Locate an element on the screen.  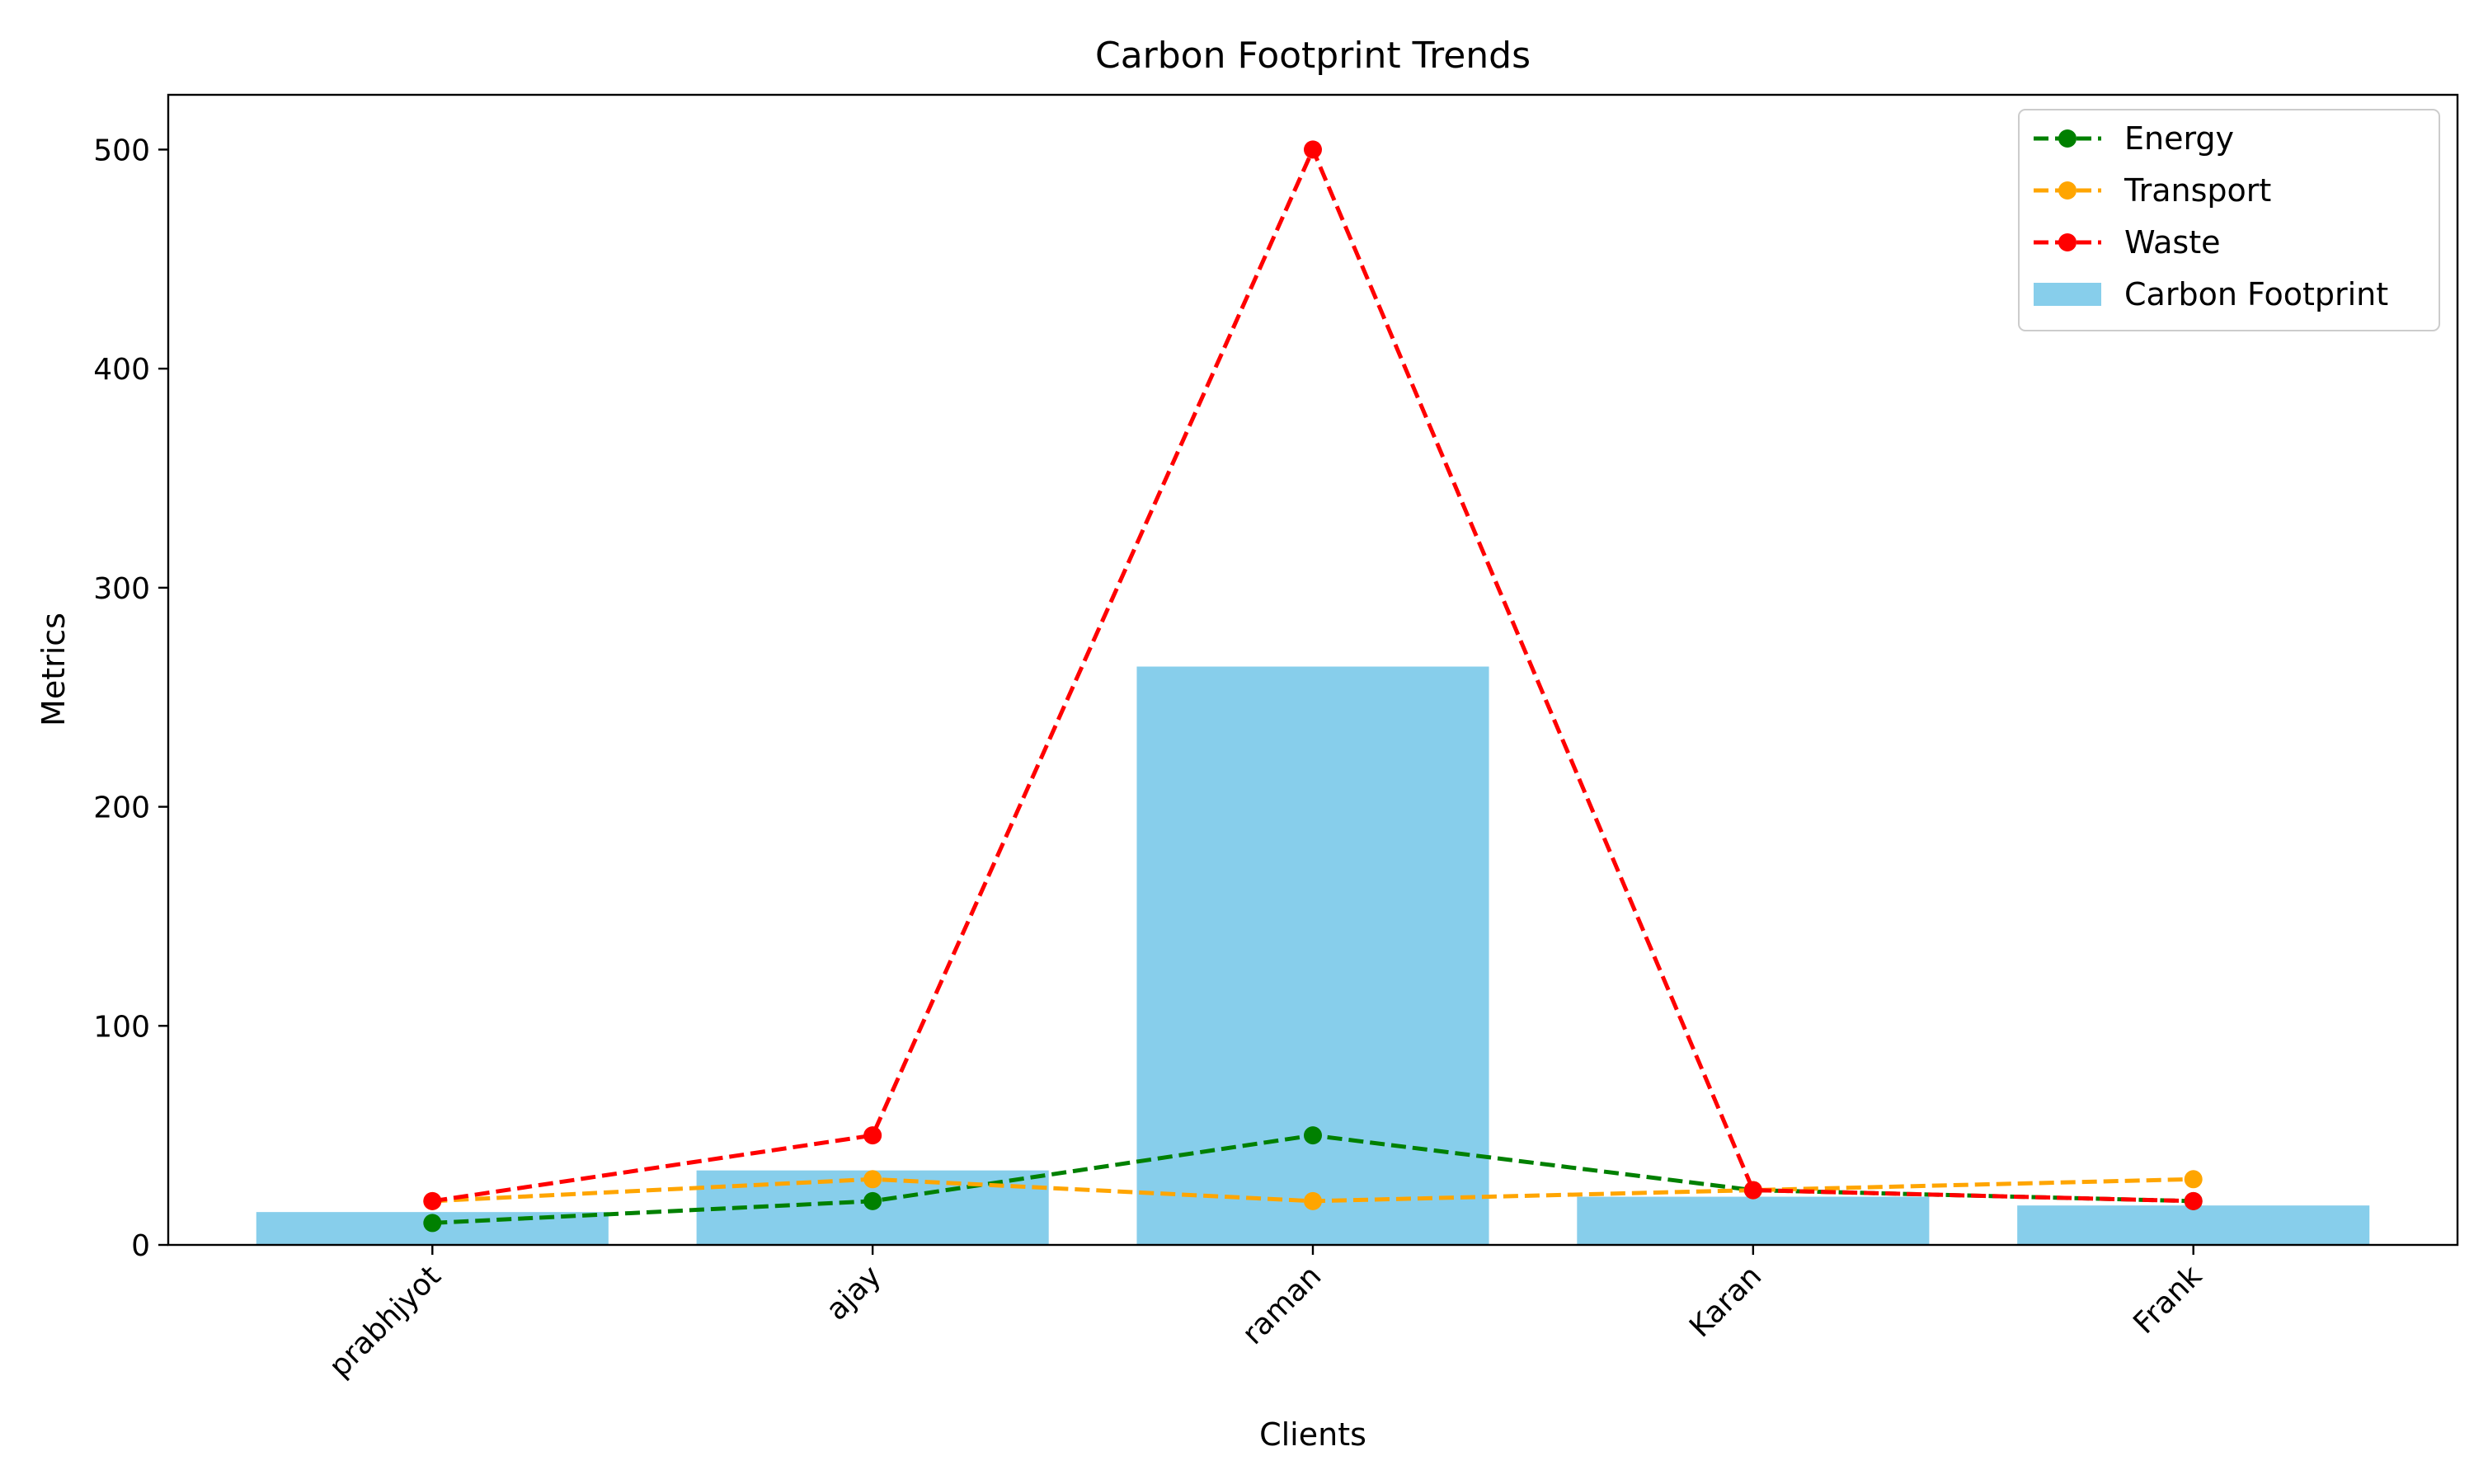
x-tick-label-karan: Karan is located at coordinates (1725, 1301).